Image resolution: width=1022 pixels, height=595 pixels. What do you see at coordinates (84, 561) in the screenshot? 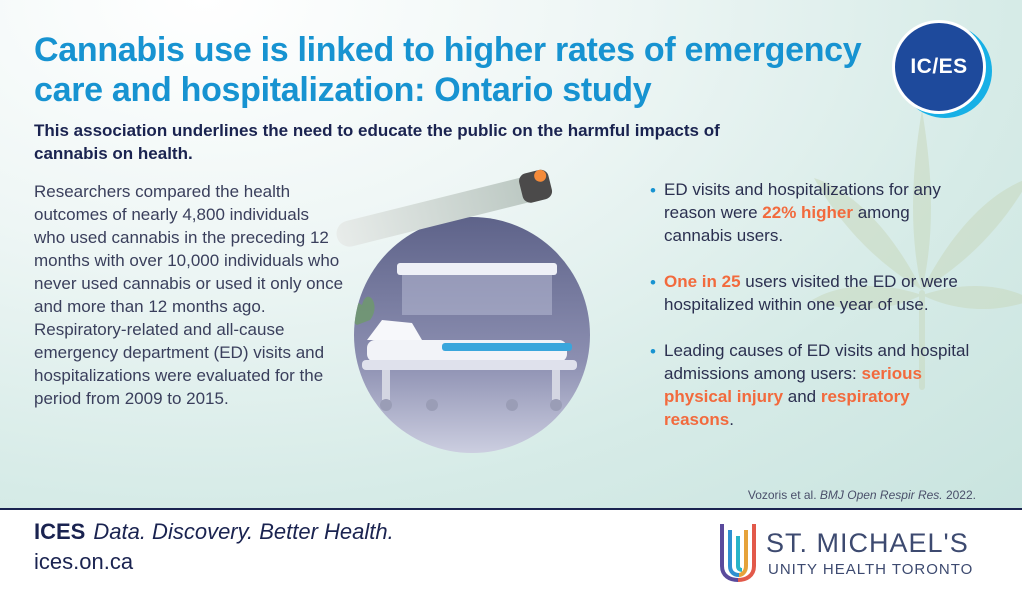
I see `footer-url: ices.on.ca` at bounding box center [84, 561].